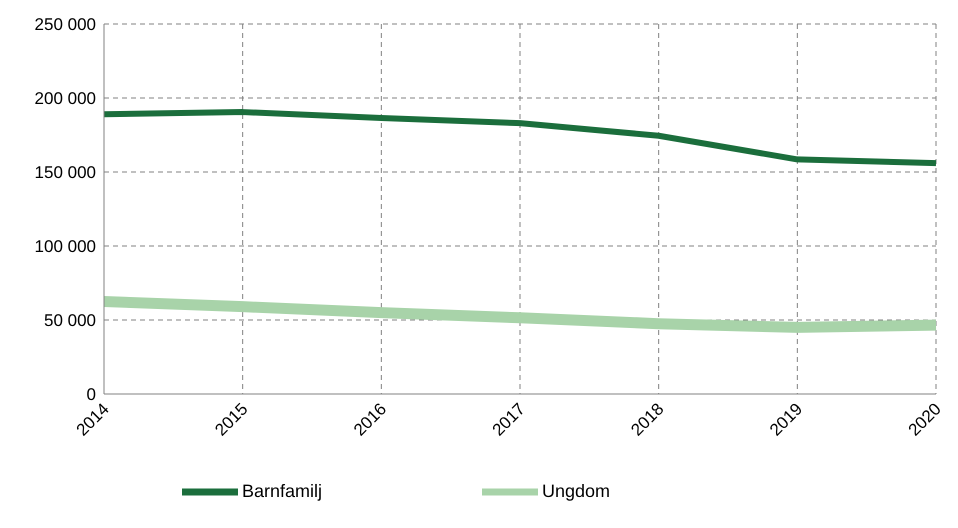  Describe the element at coordinates (91, 394) in the screenshot. I see `y-tick-label: 0` at that location.